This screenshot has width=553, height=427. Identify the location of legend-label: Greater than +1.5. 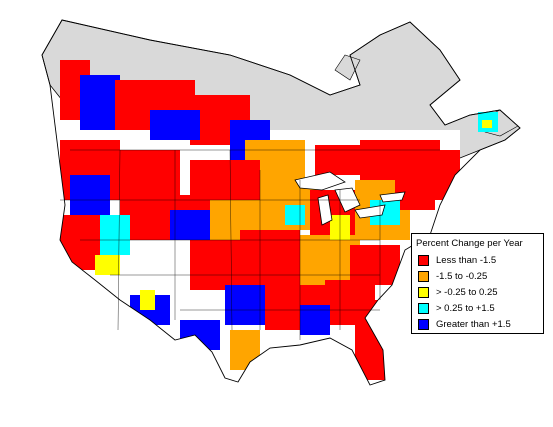
(473, 324).